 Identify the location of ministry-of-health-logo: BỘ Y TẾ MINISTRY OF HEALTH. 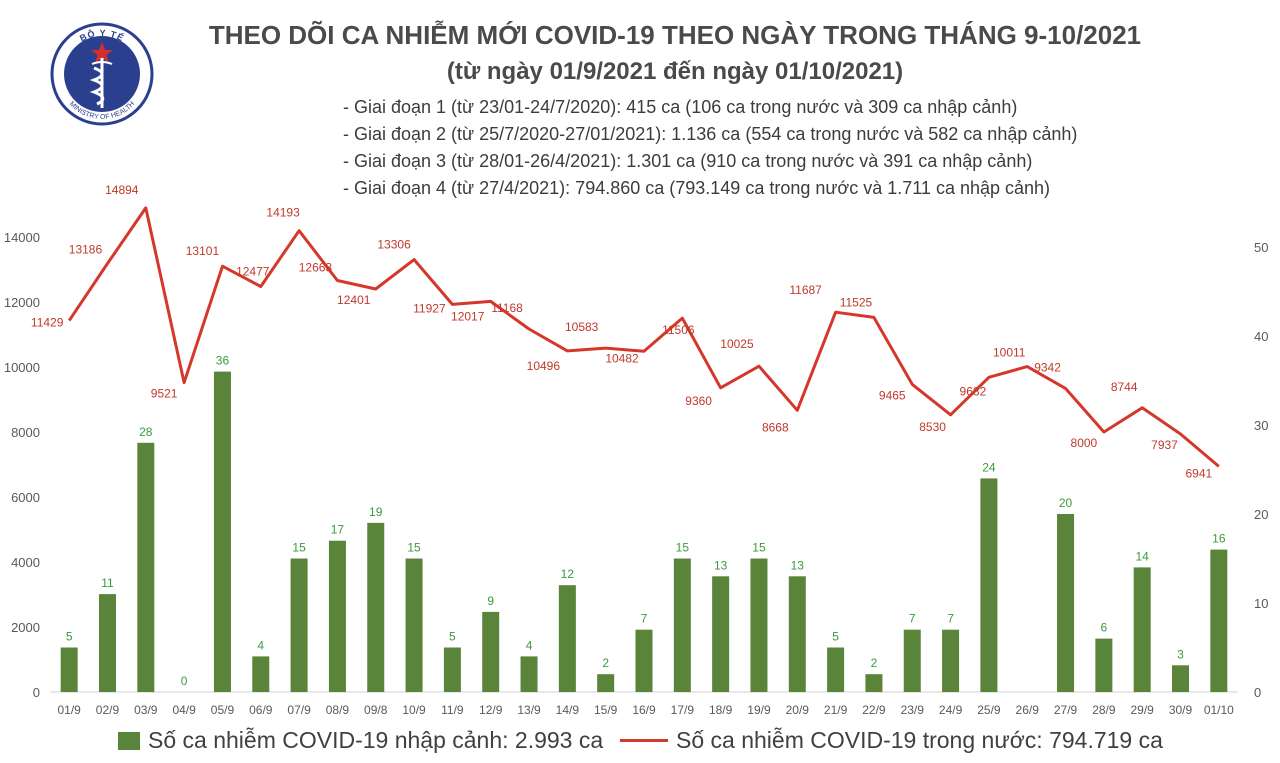
(102, 72).